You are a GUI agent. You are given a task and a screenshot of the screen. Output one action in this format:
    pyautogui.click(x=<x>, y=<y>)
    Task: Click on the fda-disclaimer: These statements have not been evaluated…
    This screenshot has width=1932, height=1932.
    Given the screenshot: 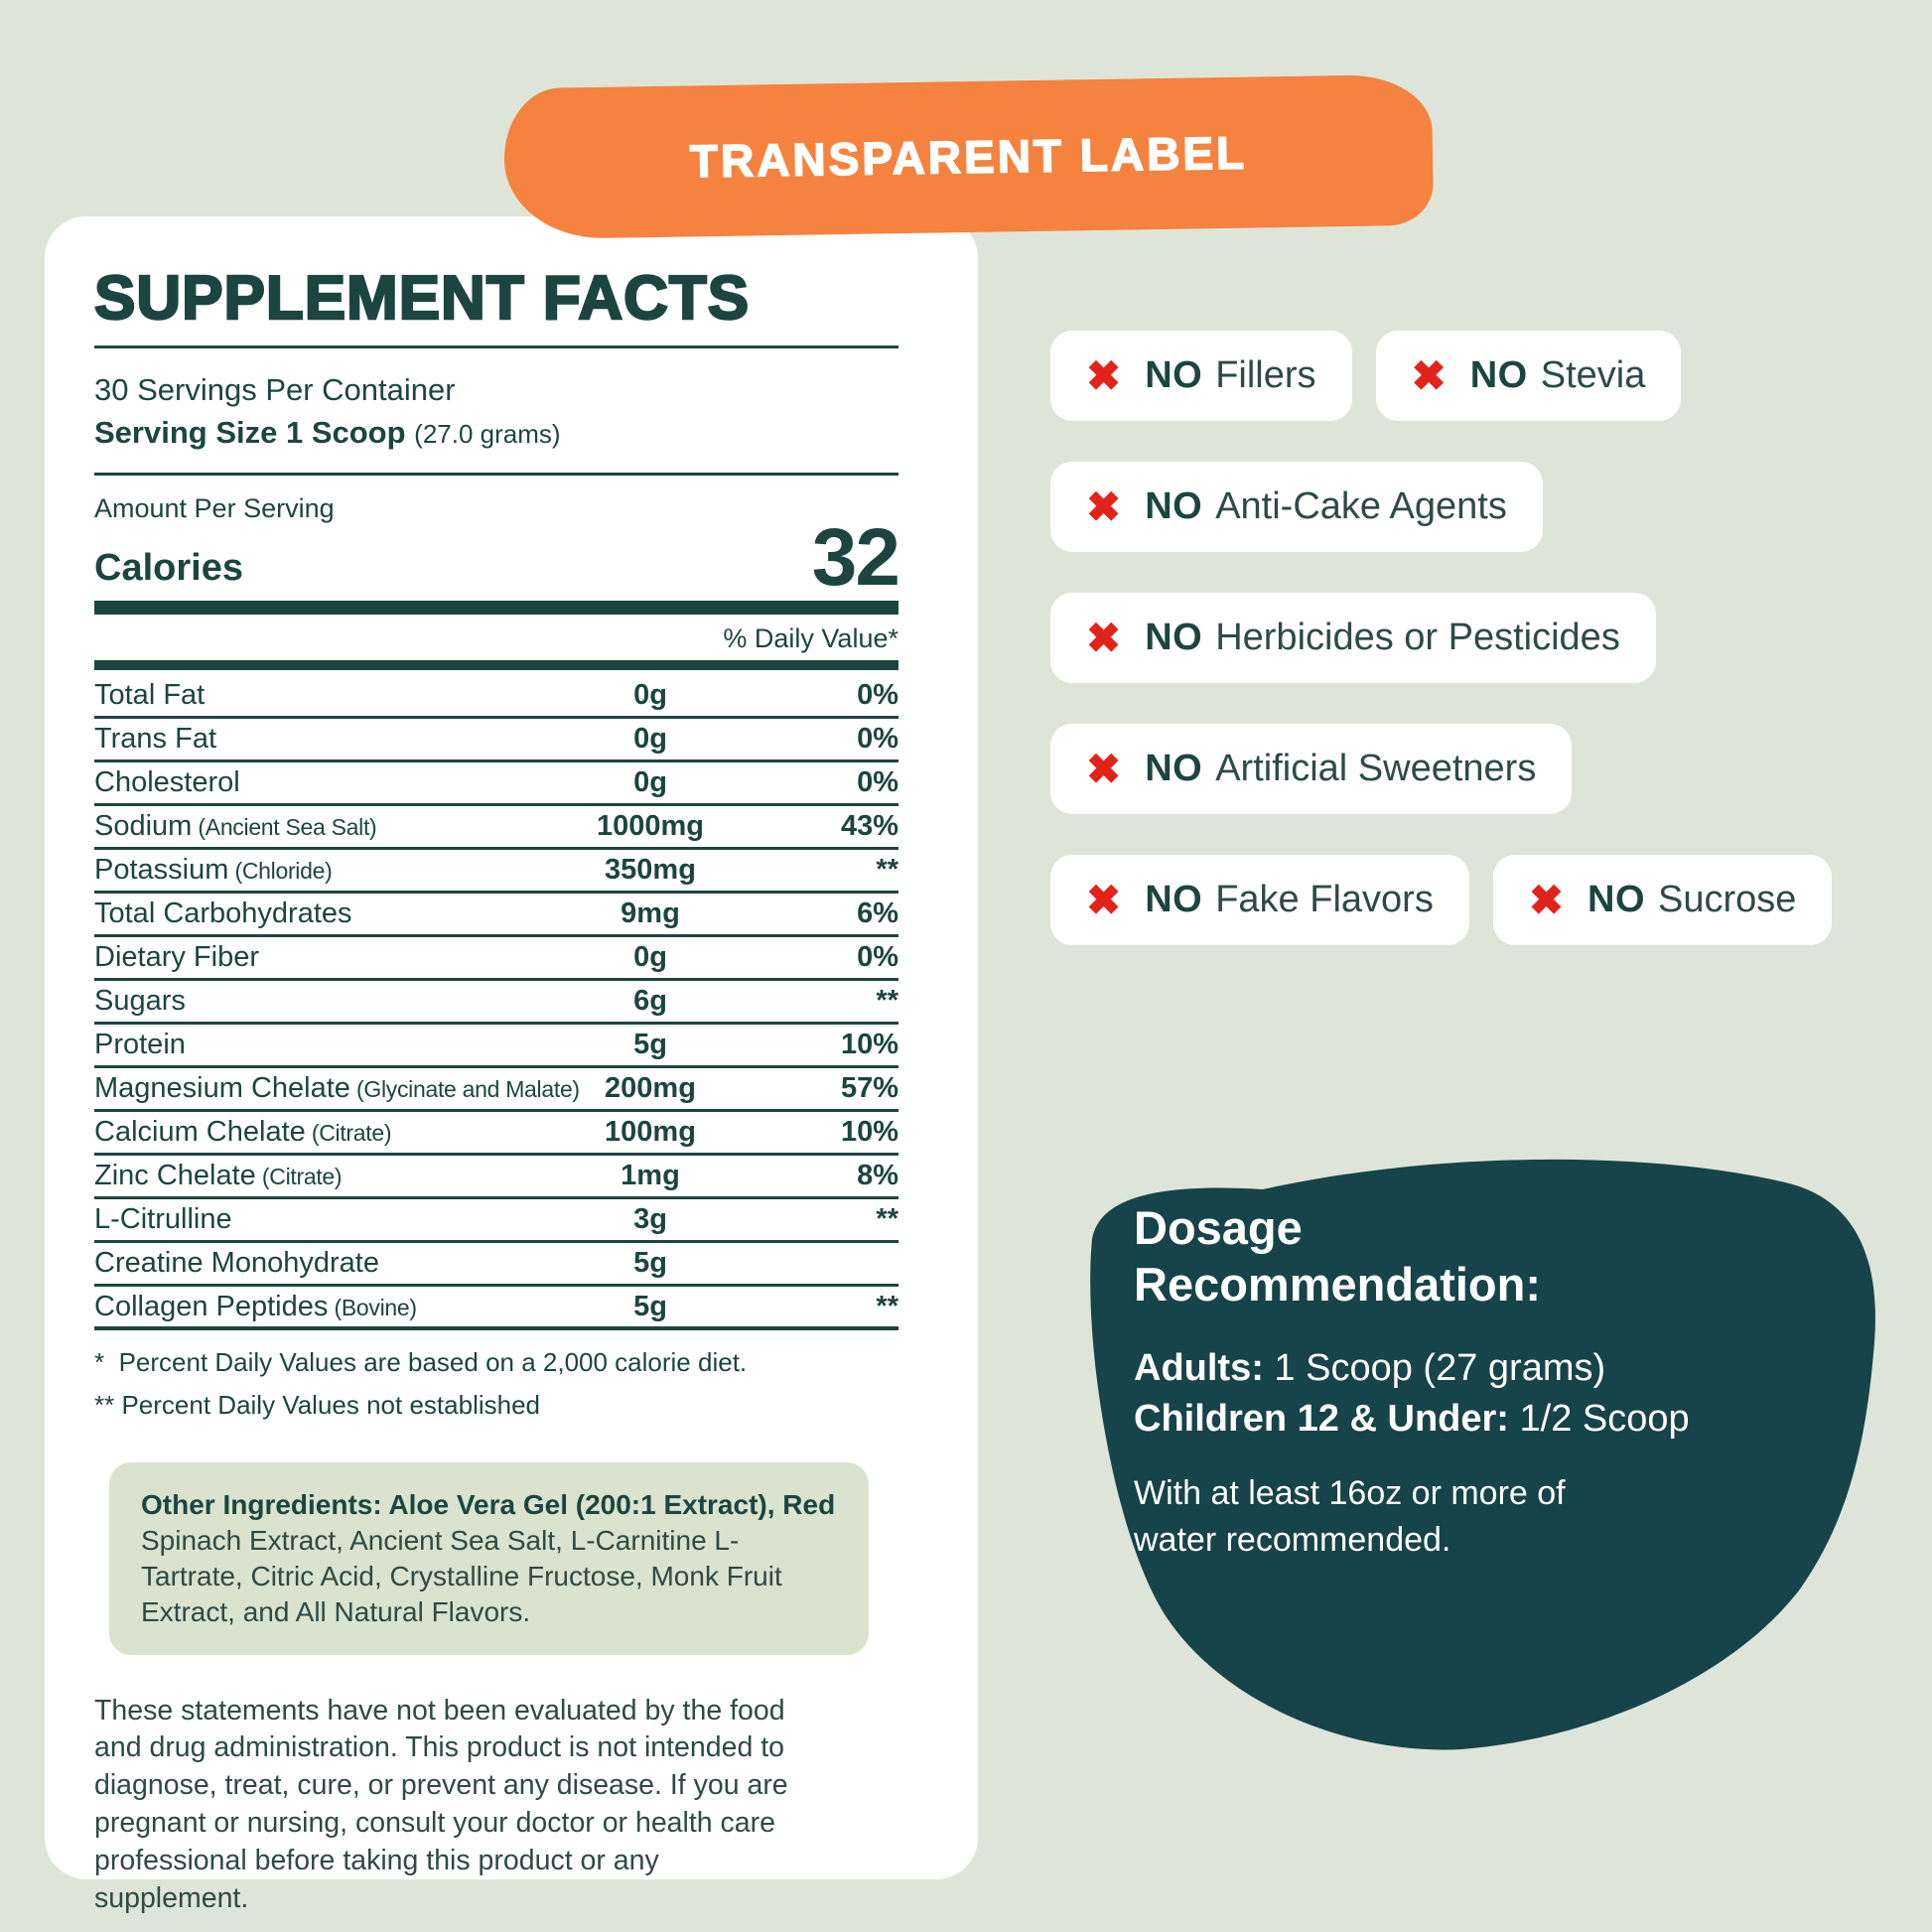 What is the action you would take?
    pyautogui.click(x=441, y=1804)
    